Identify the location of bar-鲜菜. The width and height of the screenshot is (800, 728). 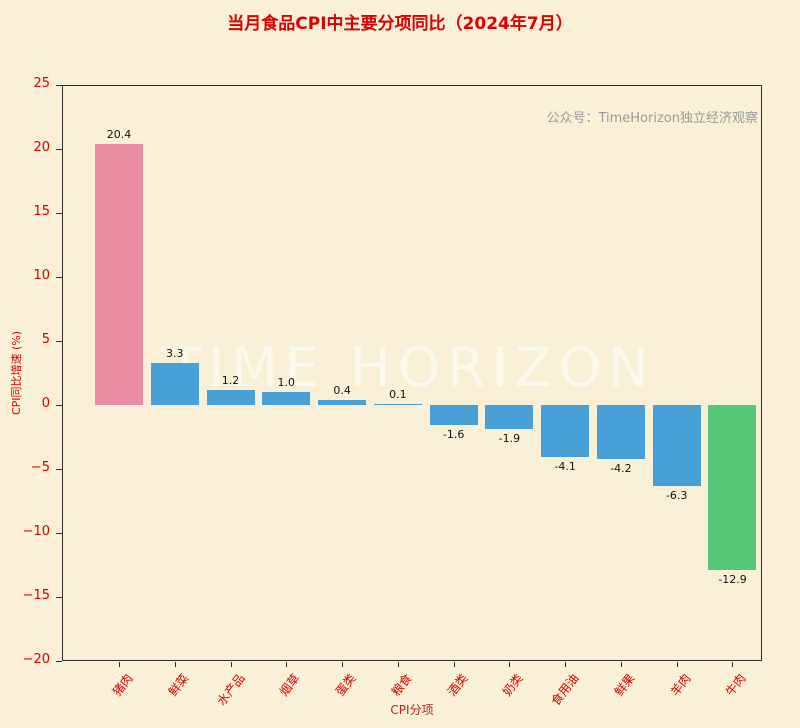
(174, 383).